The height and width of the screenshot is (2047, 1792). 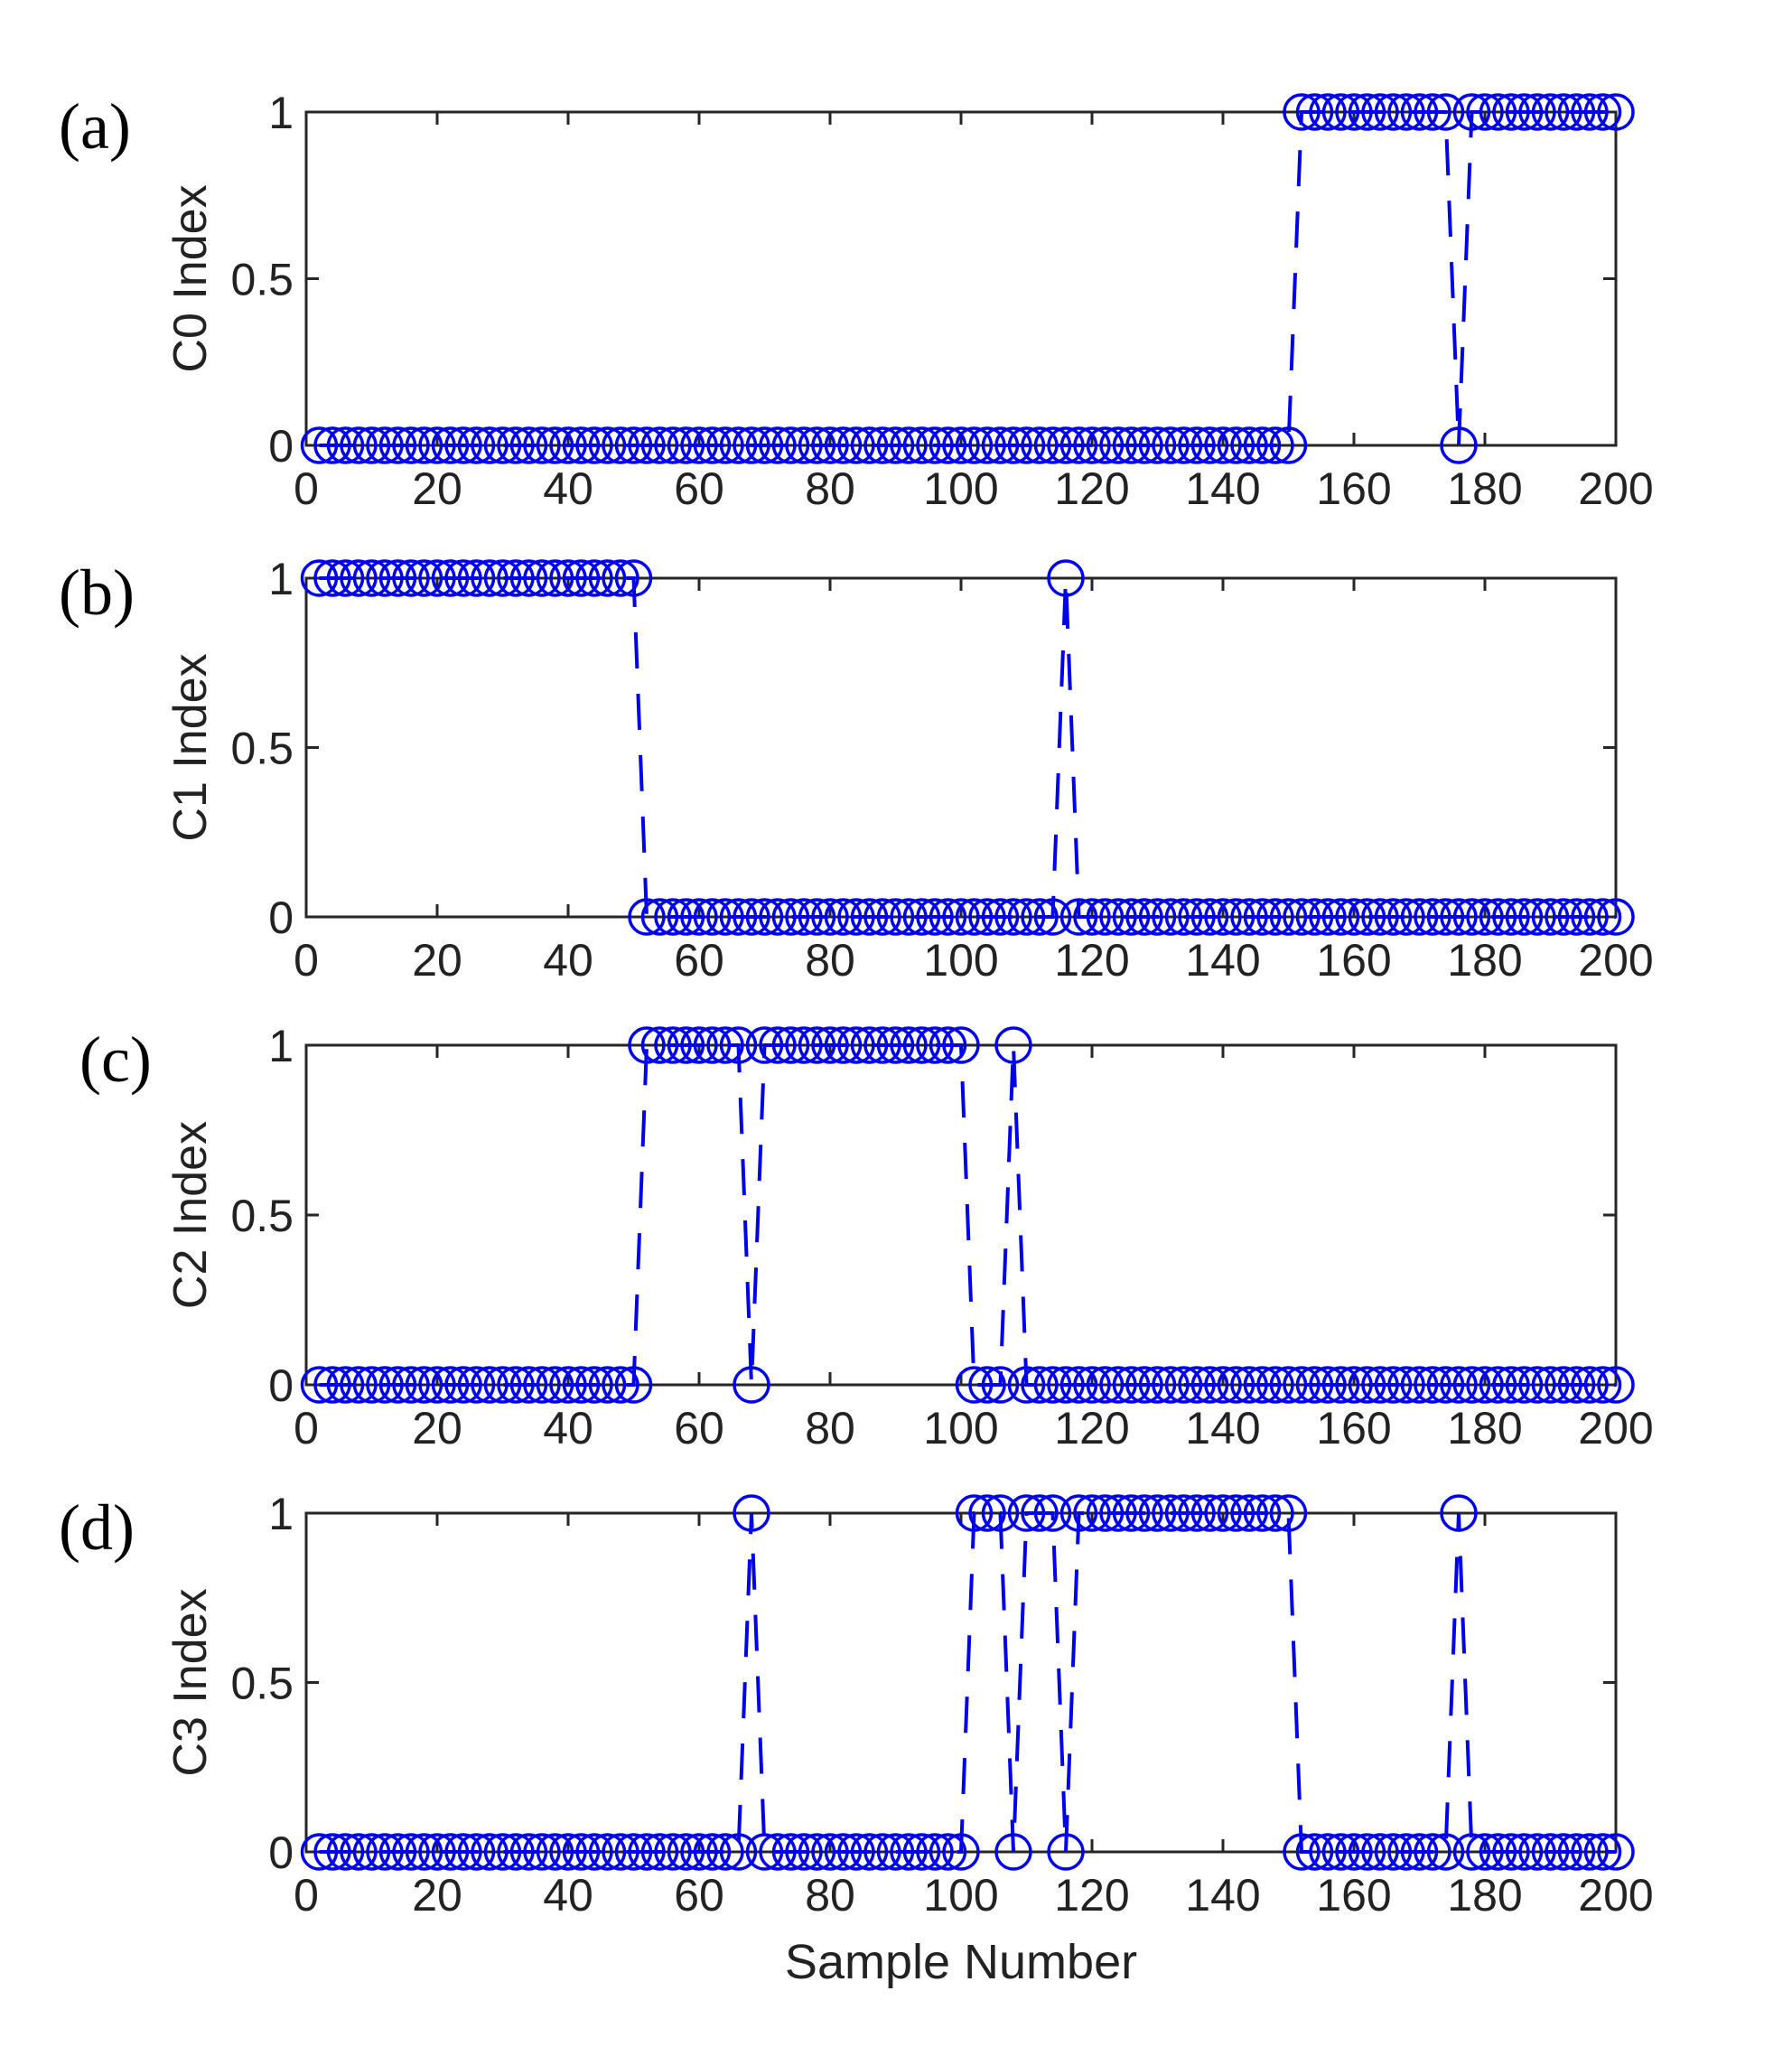 I want to click on x-tick-label: 140, so click(x=1222, y=1895).